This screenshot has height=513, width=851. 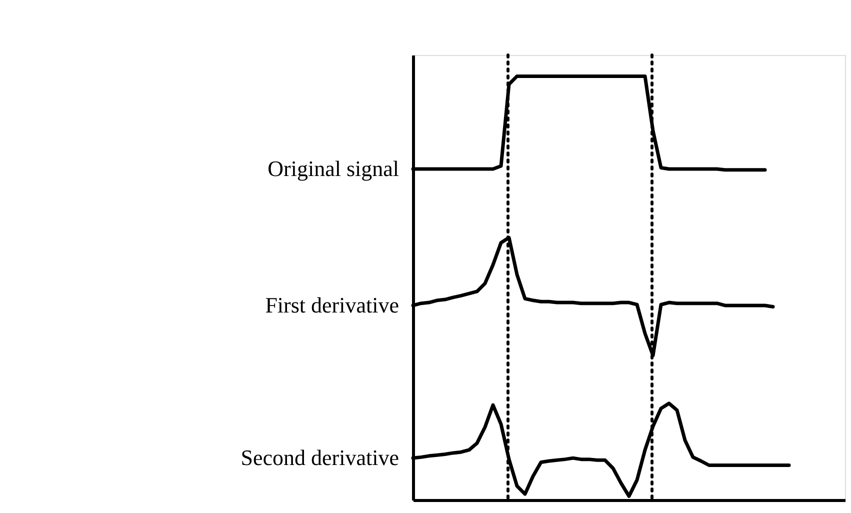 I want to click on series-label: Original signal, so click(x=333, y=169).